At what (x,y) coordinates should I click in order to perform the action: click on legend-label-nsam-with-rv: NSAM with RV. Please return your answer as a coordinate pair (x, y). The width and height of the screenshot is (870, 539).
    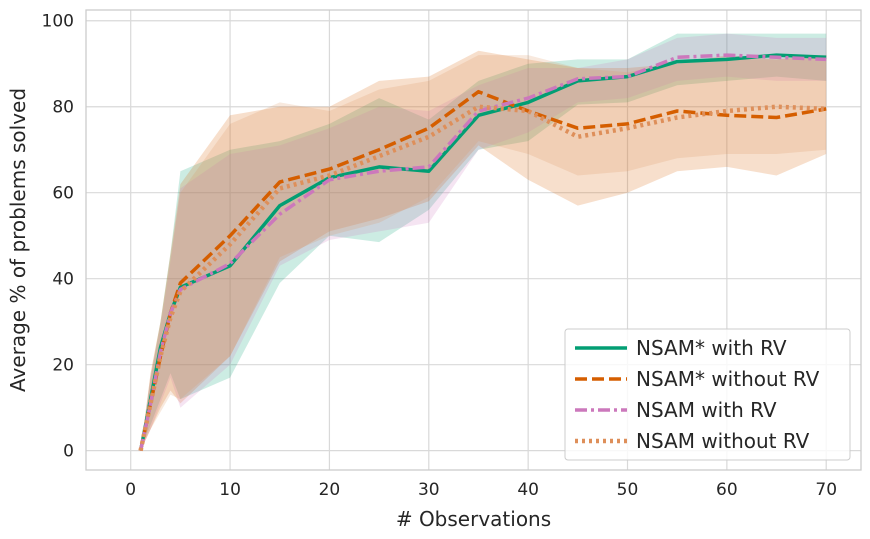
    Looking at the image, I should click on (706, 410).